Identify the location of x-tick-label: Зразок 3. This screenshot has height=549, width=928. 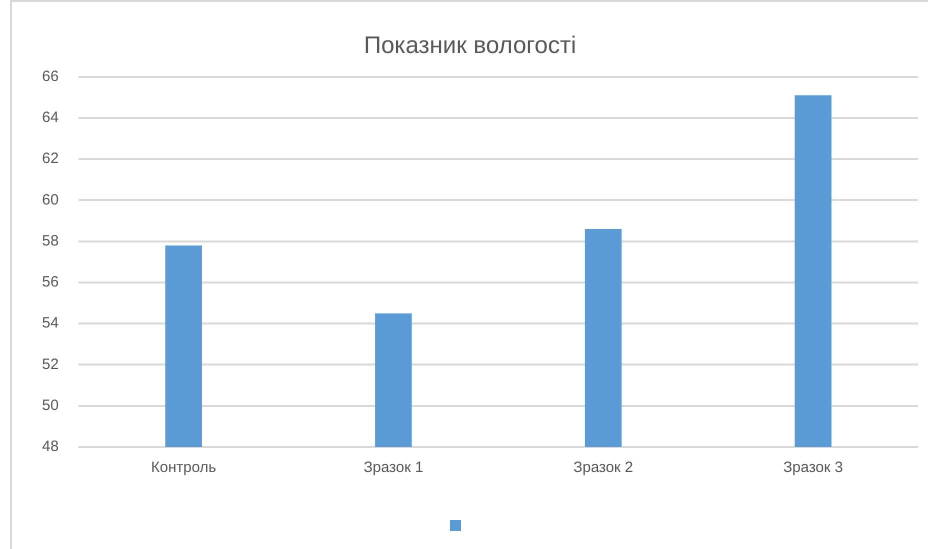
(813, 467).